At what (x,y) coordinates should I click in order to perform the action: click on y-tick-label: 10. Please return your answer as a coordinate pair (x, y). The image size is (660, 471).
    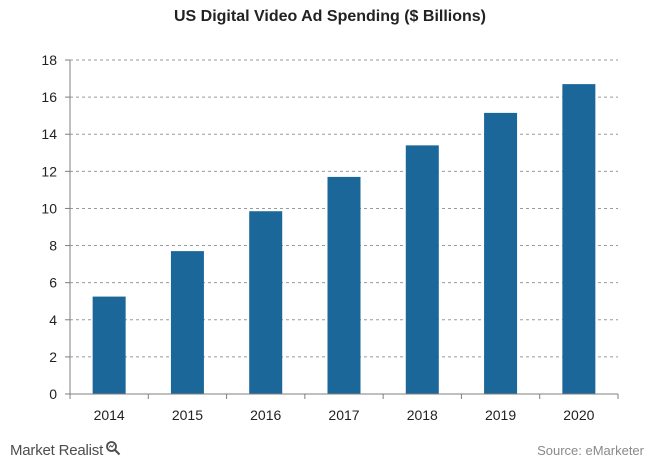
    Looking at the image, I should click on (49, 208).